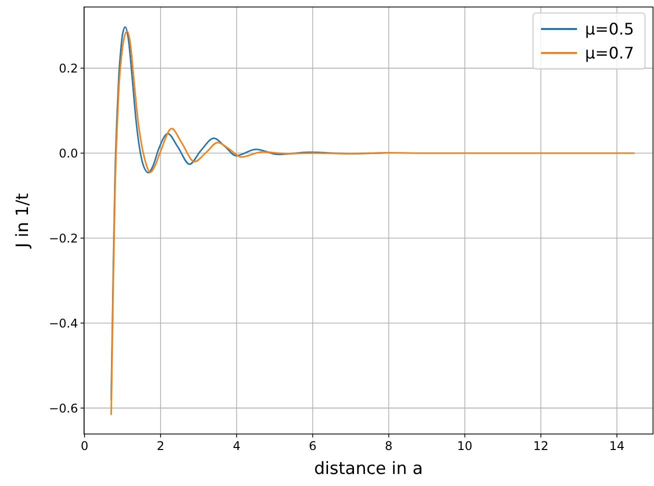  I want to click on x-tick-label: 4, so click(236, 446).